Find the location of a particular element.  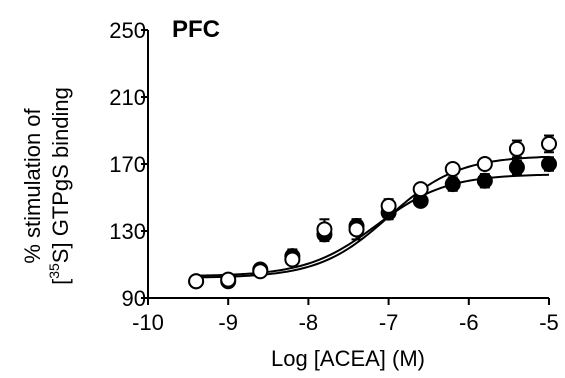

y-axis-title-superscript: 35 is located at coordinates (54, 271).